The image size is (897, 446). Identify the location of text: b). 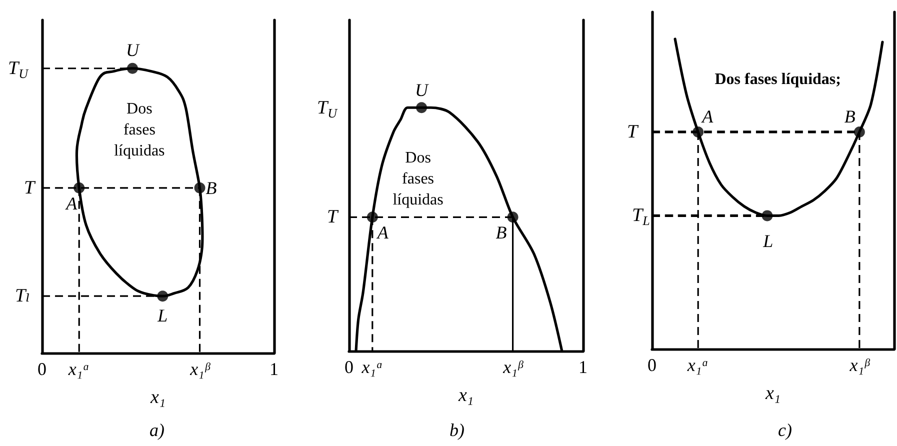
(457, 430).